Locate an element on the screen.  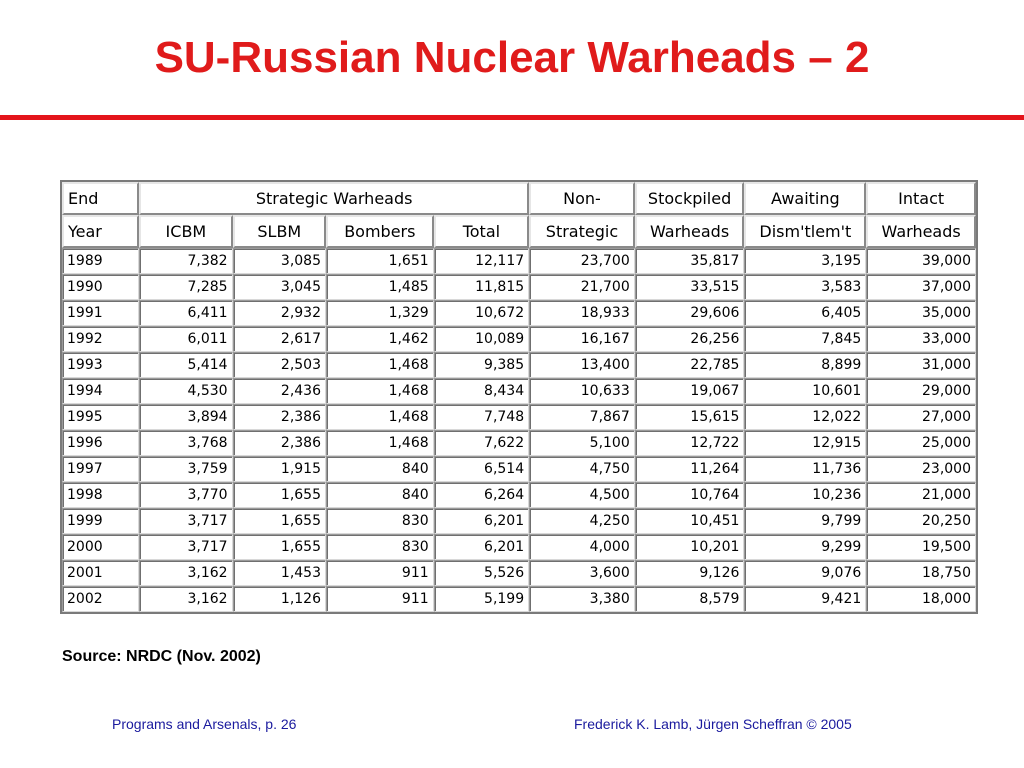
cell-total: 5,199 is located at coordinates (481, 599).